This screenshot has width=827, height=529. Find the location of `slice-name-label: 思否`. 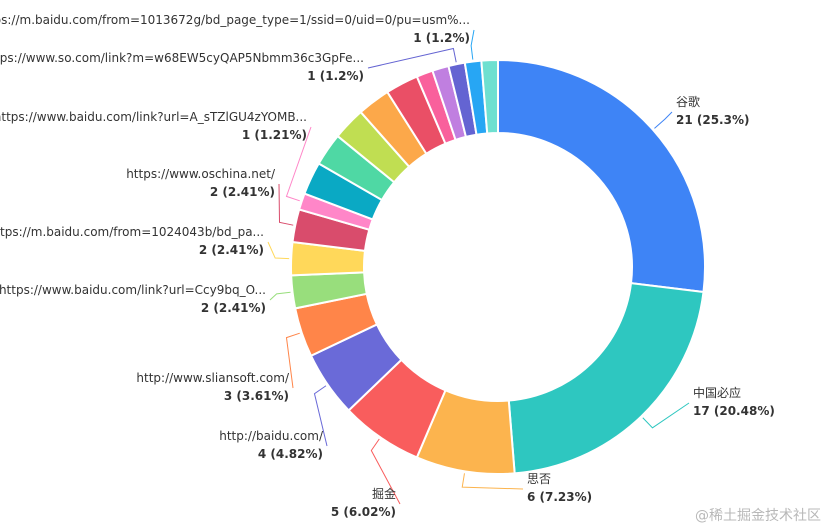

slice-name-label: 思否 is located at coordinates (539, 479).